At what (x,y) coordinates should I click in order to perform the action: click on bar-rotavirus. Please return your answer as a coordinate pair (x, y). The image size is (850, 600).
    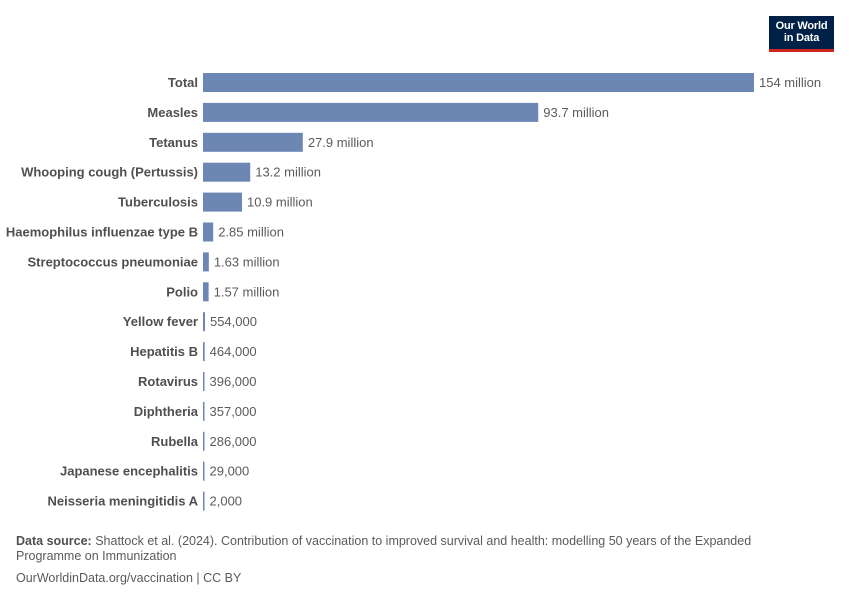
    Looking at the image, I should click on (204, 381).